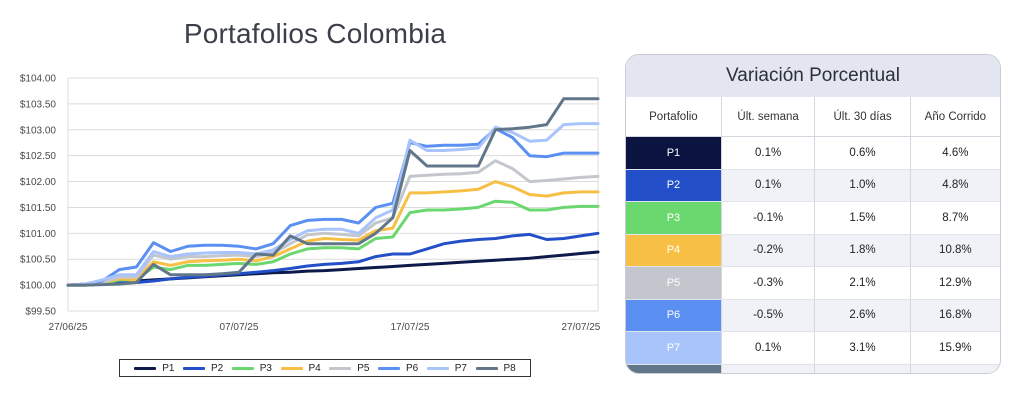 This screenshot has height=413, width=1024. Describe the element at coordinates (768, 315) in the screenshot. I see `ult-semana-cell: -0.5%` at that location.